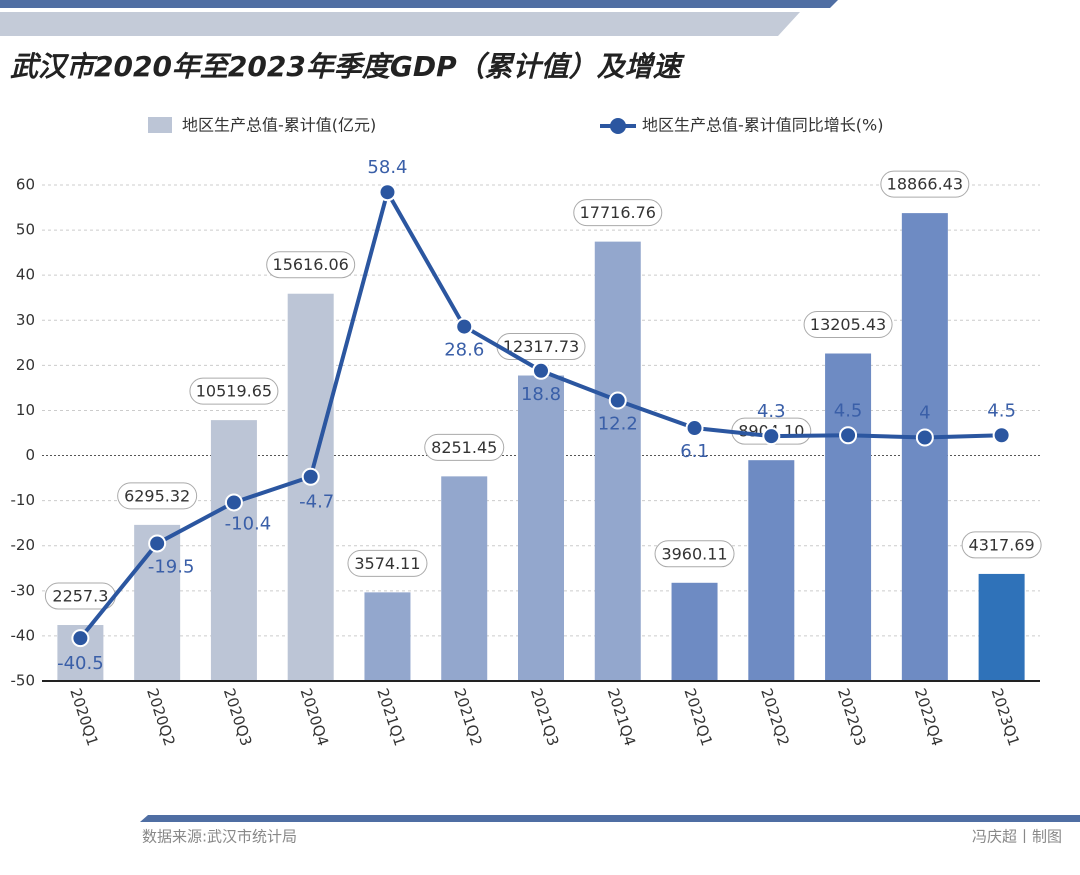 This screenshot has height=875, width=1080. I want to click on top-stripe, so click(419, 4).